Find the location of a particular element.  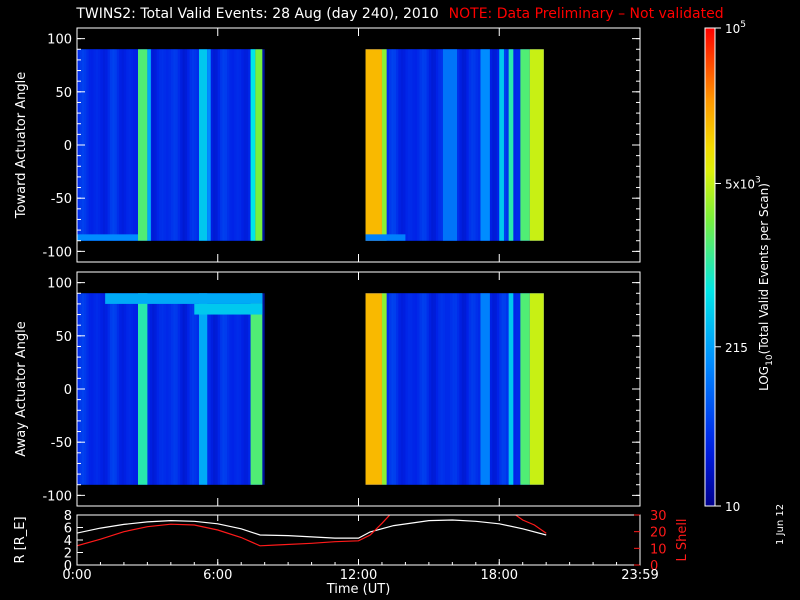

y-tick-label-left: 6 is located at coordinates (68, 529).